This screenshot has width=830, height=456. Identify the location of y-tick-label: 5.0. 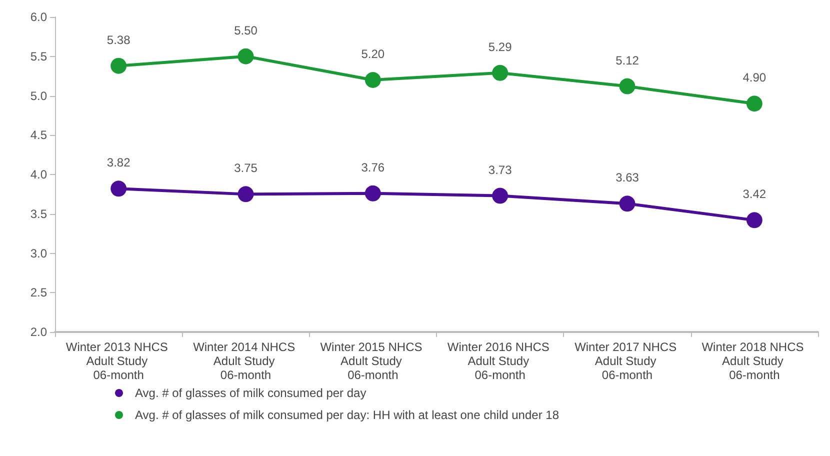
(39, 95).